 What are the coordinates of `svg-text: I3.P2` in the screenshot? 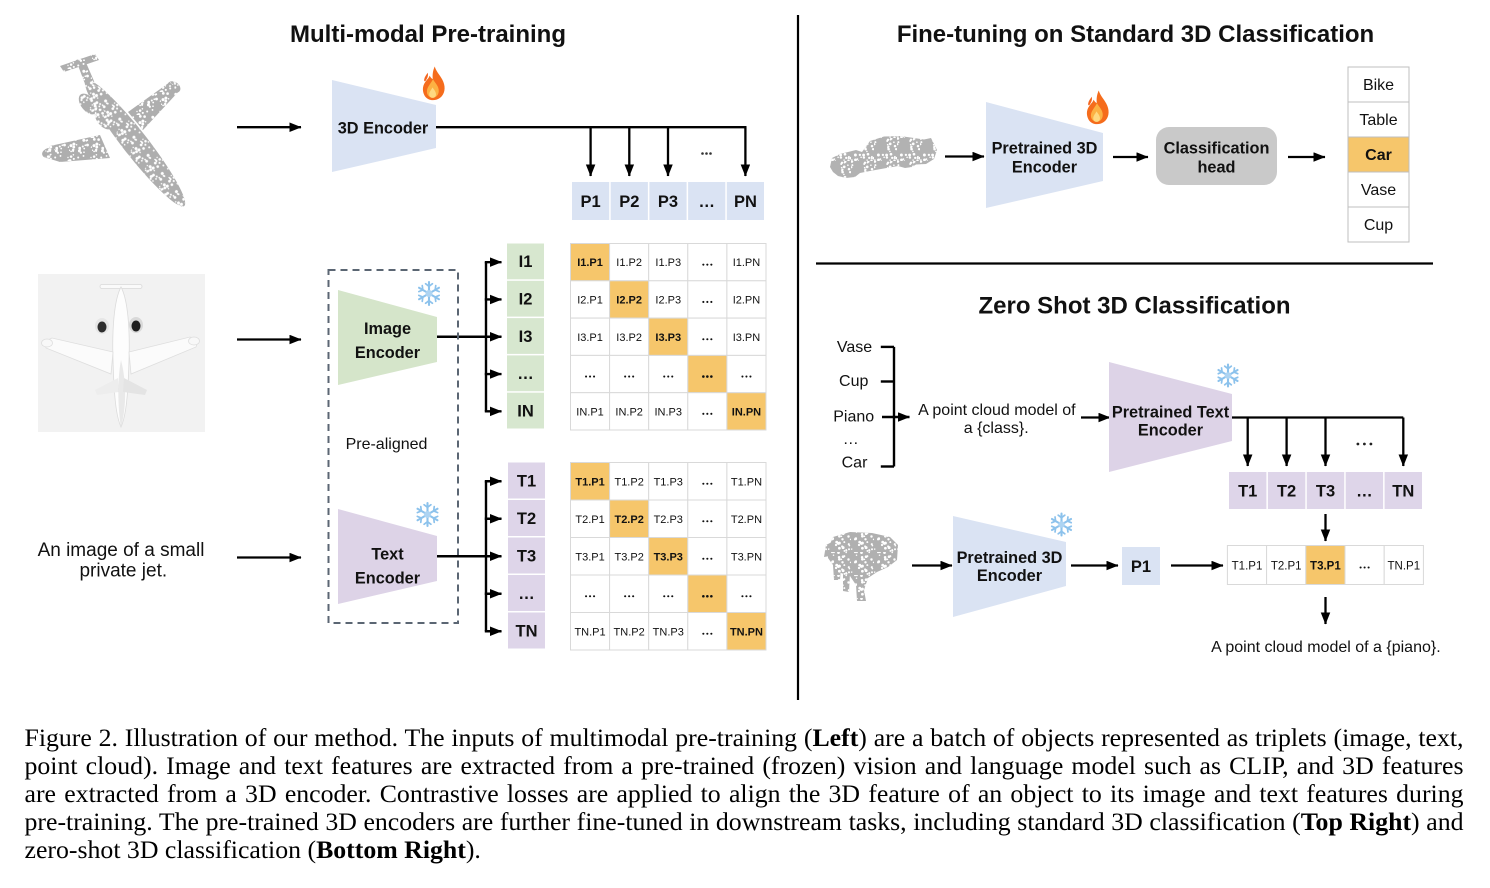 It's located at (629, 338).